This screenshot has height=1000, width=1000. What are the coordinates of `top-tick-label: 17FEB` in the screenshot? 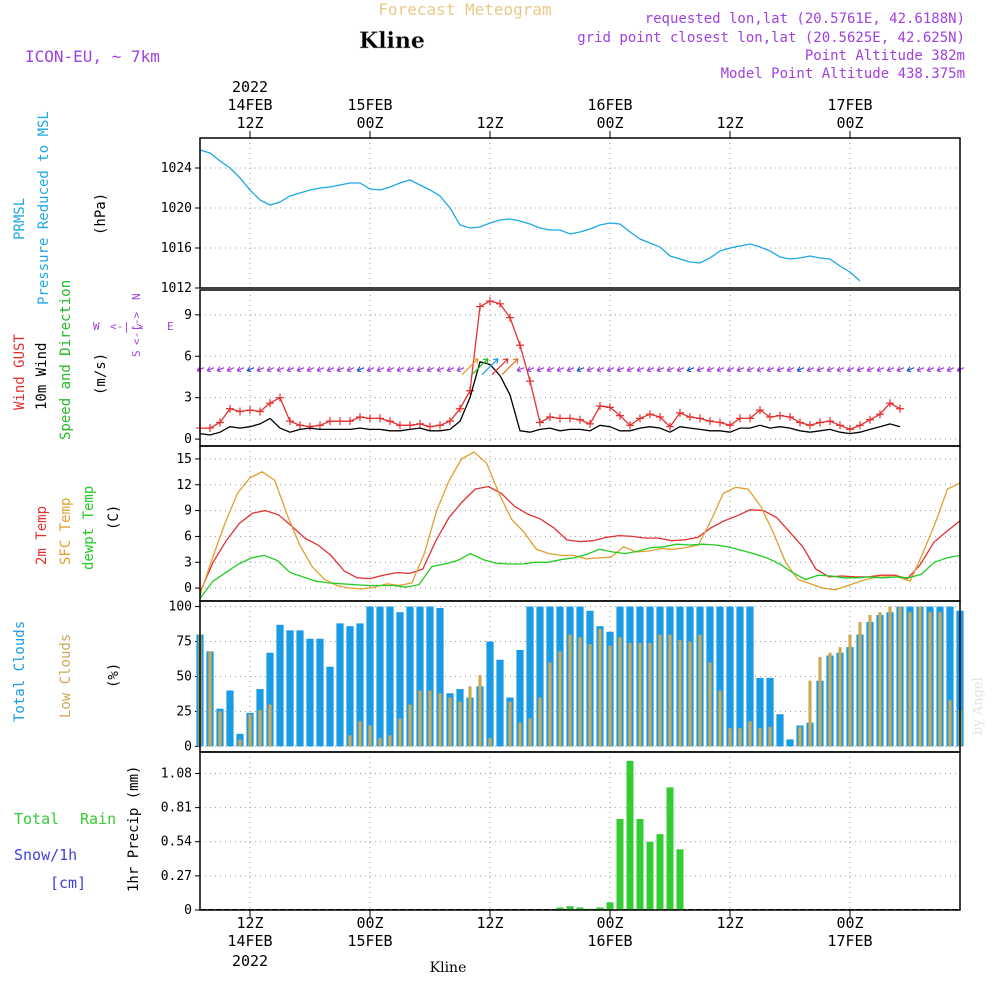 It's located at (849, 105).